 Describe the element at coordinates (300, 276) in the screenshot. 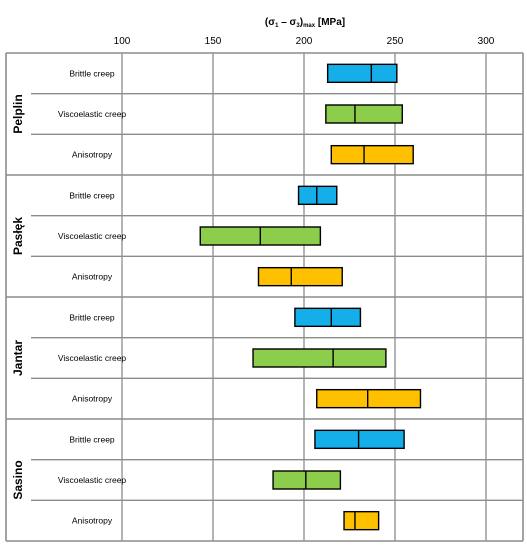

I see `bar-pas-k-anisotropy` at that location.